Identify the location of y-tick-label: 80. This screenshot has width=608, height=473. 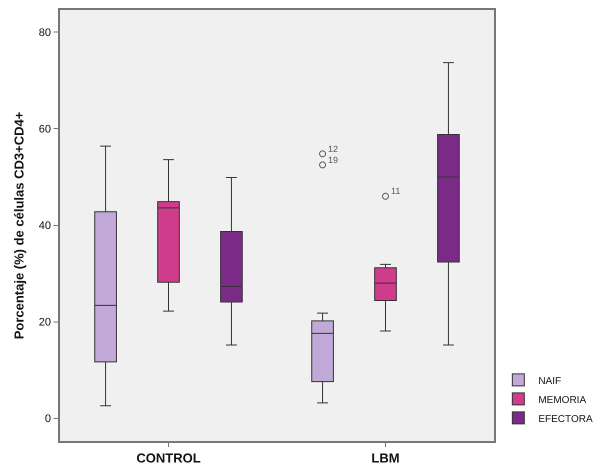
(45, 33).